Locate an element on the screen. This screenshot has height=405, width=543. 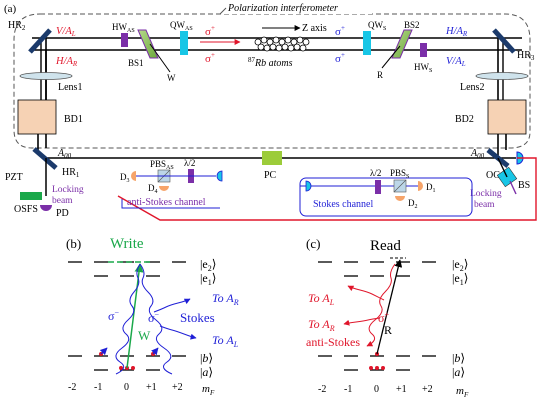
hr2-label: HR2 is located at coordinates (17, 26).